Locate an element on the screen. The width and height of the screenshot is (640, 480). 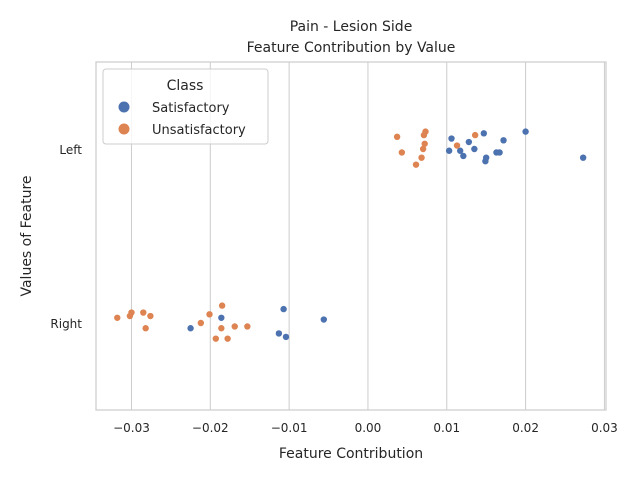
legend-marker-unsatisfactory is located at coordinates (124, 129).